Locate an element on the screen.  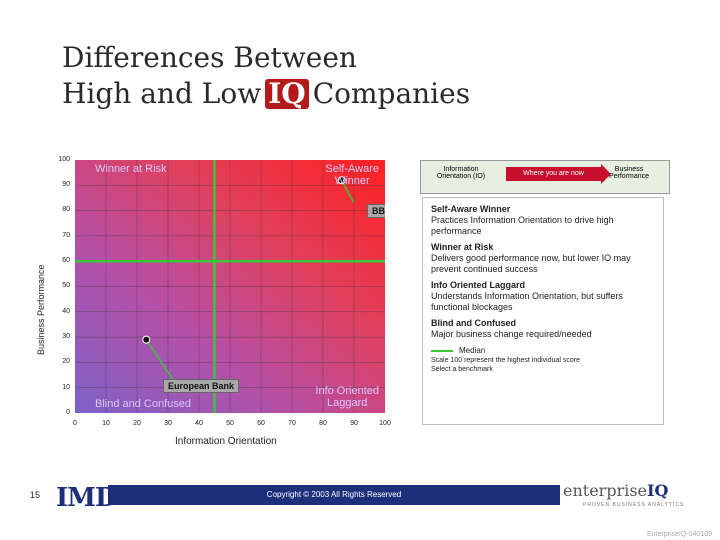
y-tick: 60 is located at coordinates (66, 260).